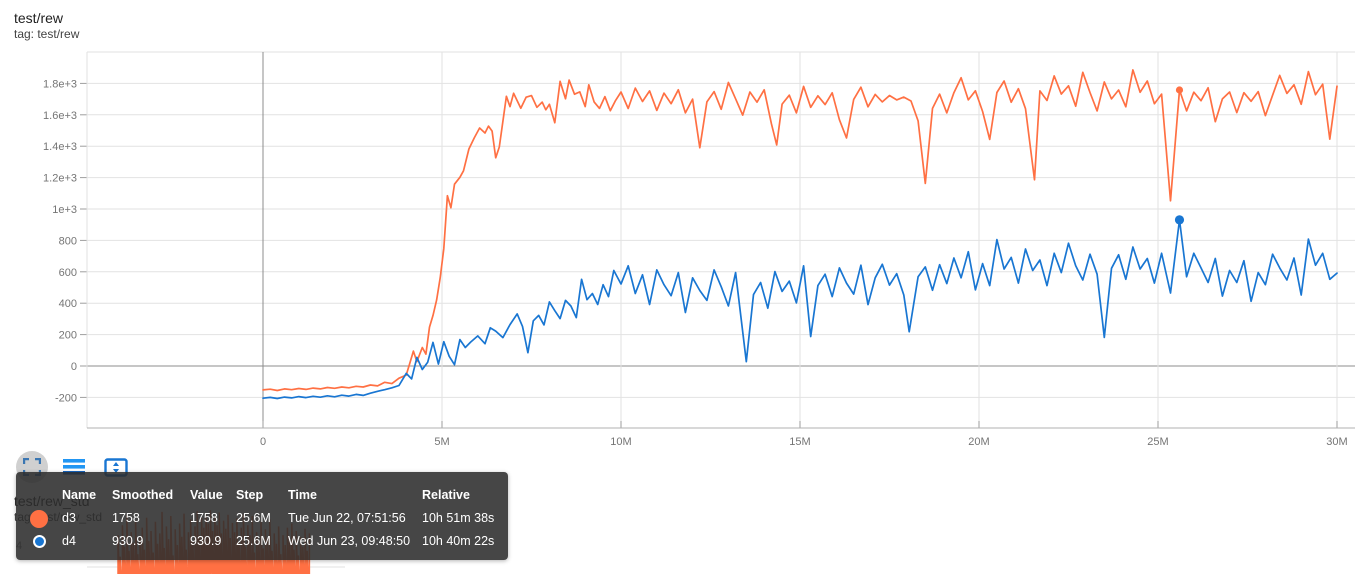  I want to click on tooltip-d4-value: 930.9, so click(206, 541).